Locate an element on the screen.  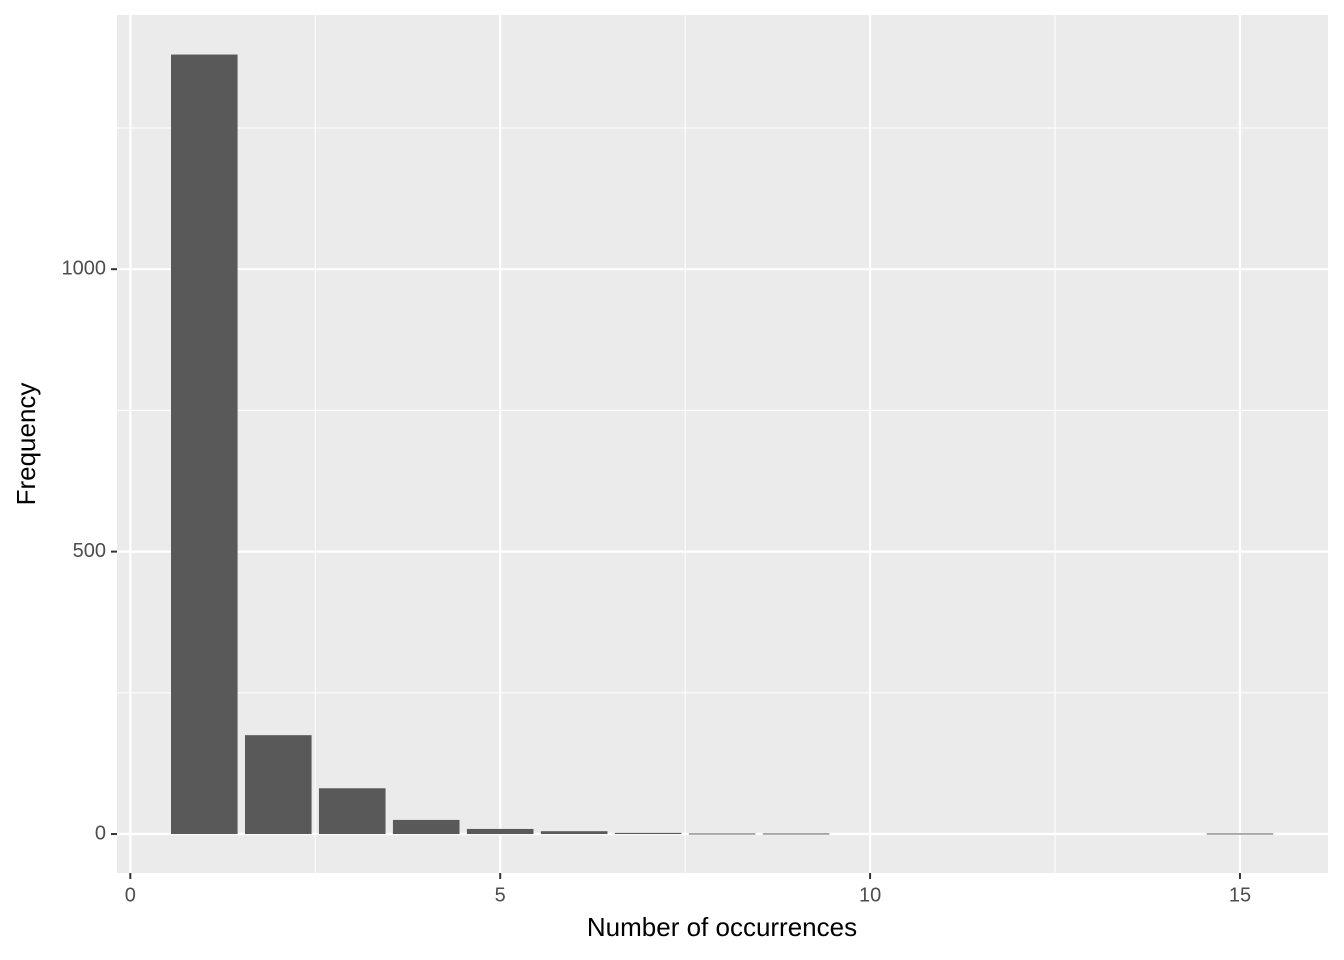
x-tick-label: 10 is located at coordinates (870, 895).